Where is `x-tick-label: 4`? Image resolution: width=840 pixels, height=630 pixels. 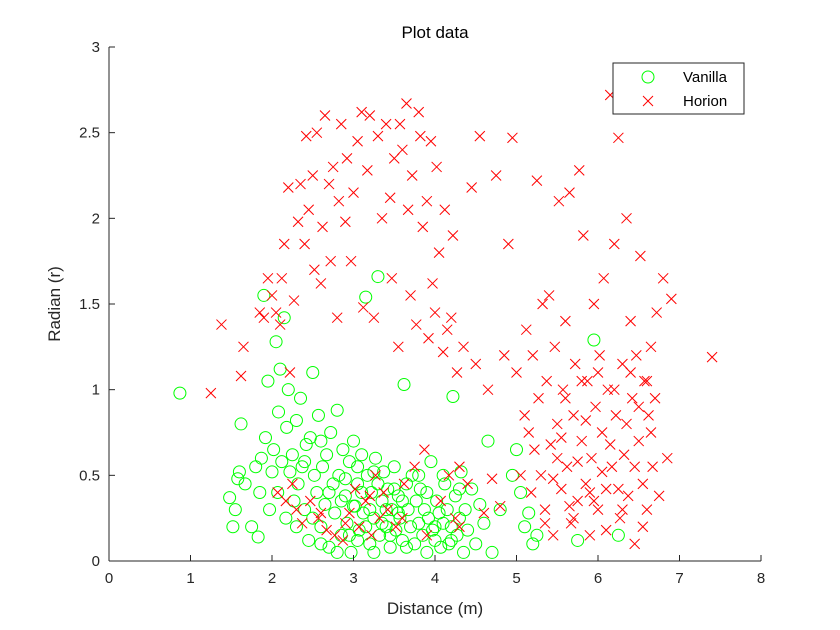
x-tick-label: 4 is located at coordinates (435, 578).